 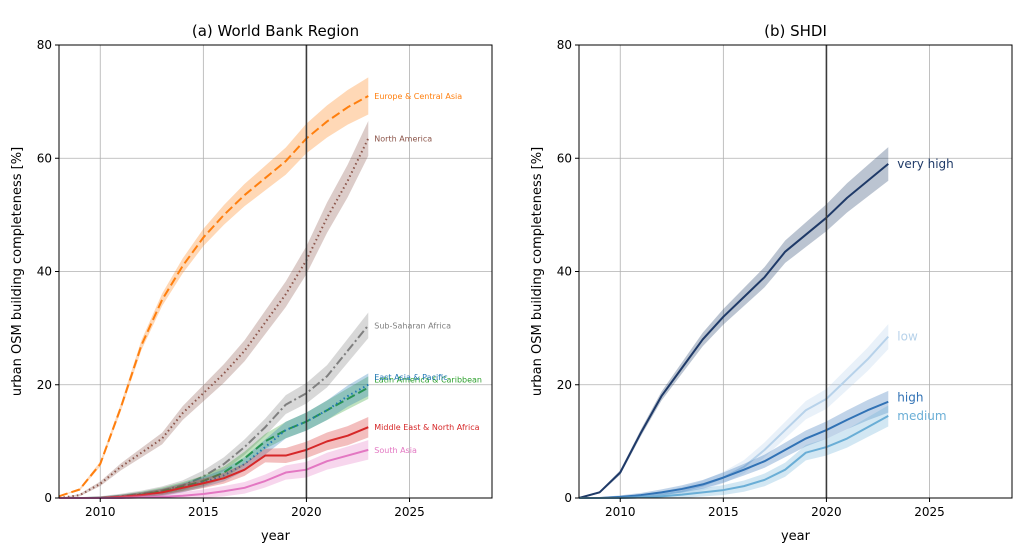 I want to click on series-label-3: medium, so click(x=921, y=416).